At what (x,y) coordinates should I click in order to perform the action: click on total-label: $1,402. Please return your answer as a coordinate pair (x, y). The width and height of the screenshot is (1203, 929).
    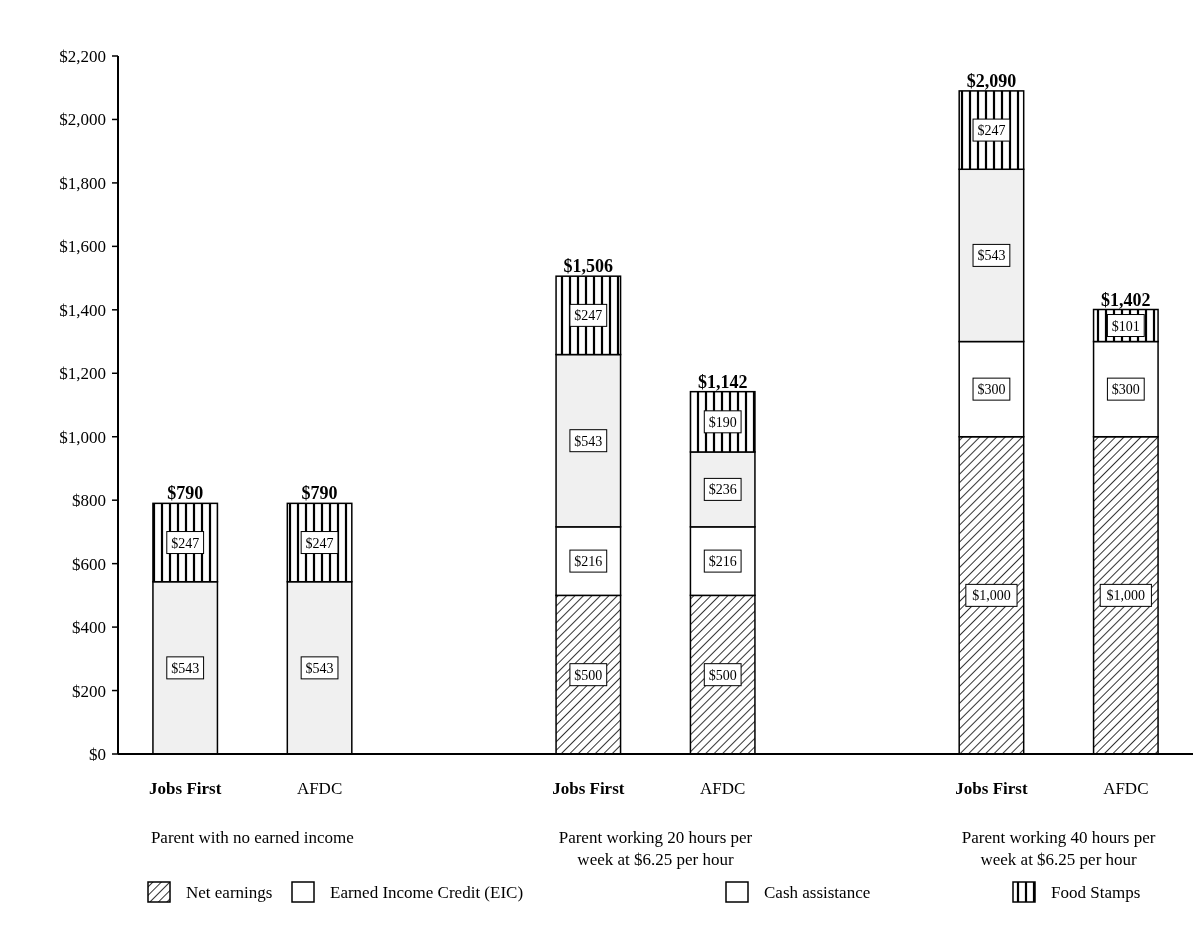
    Looking at the image, I should click on (1126, 299).